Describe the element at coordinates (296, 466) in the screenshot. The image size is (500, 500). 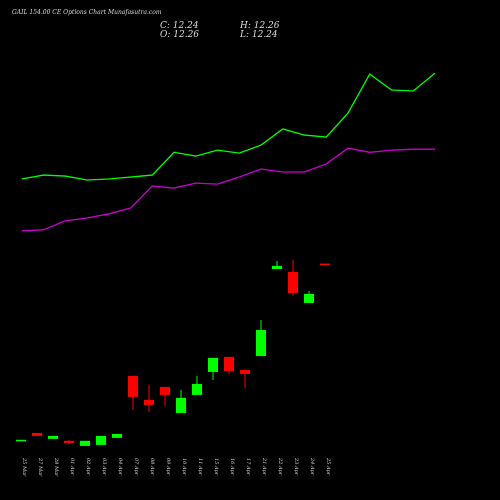
I see `x-tick-label: 23 Apr` at that location.